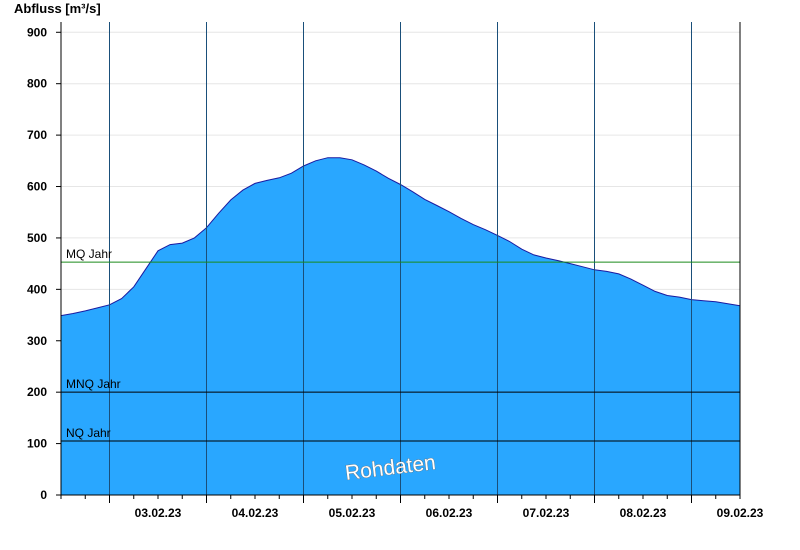 The image size is (800, 550). Describe the element at coordinates (255, 513) in the screenshot. I see `x-tick-label: 04.02.23` at that location.